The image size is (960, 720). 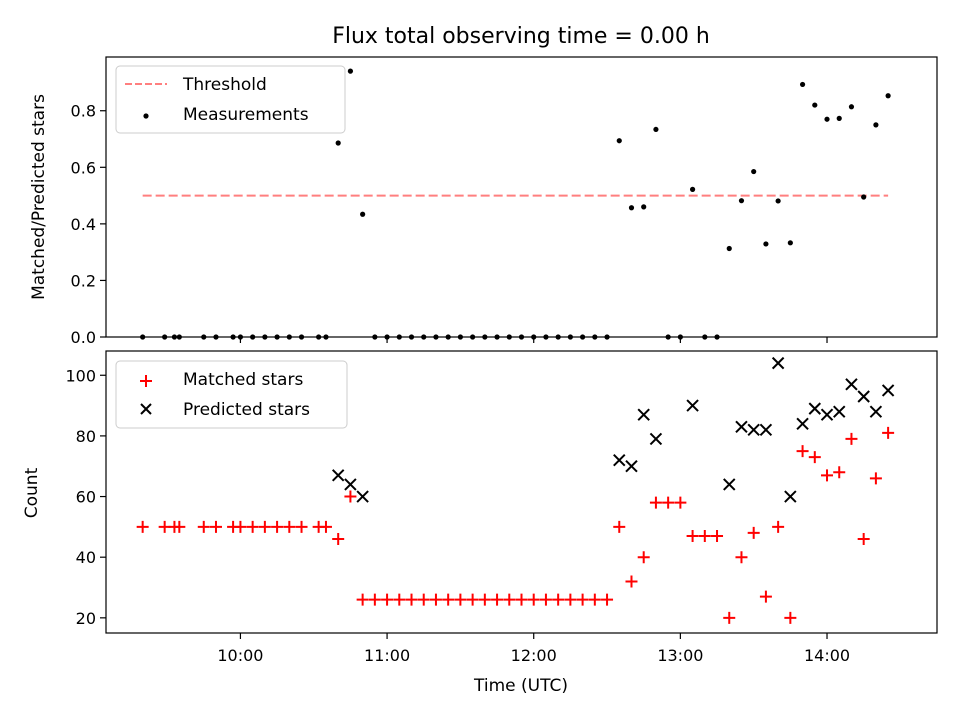 What do you see at coordinates (39, 197) in the screenshot?
I see `top-y-axis-label: Matched/Predicted stars` at bounding box center [39, 197].